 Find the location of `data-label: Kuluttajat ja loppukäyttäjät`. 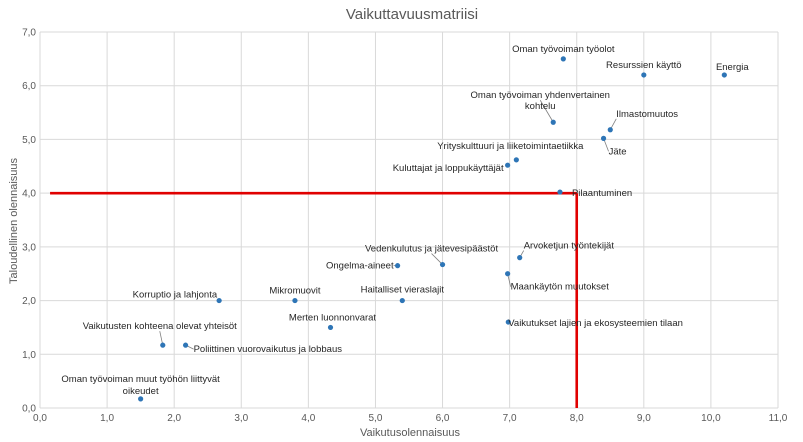

data-label: Kuluttajat ja loppukäyttäjät is located at coordinates (448, 168).